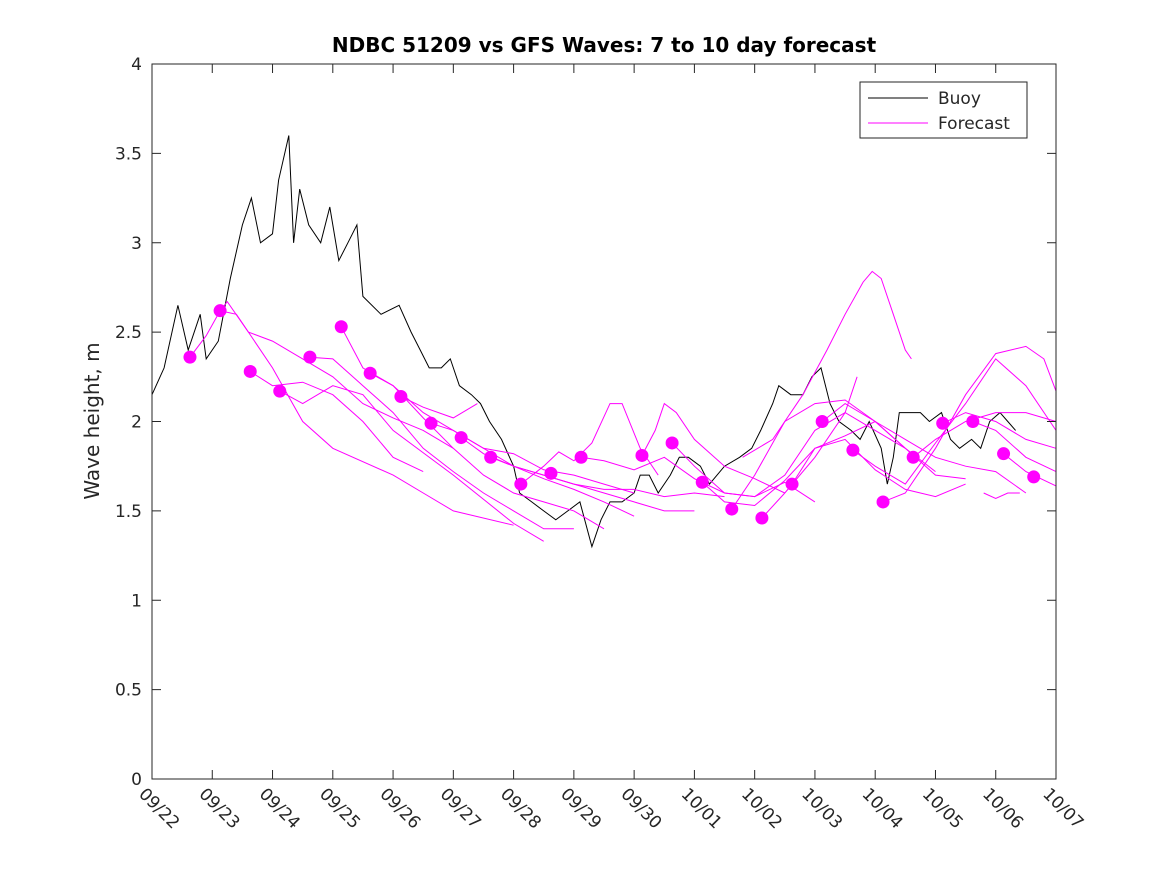 The image size is (1167, 879). I want to click on legend-forecast-label: Forecast, so click(974, 124).